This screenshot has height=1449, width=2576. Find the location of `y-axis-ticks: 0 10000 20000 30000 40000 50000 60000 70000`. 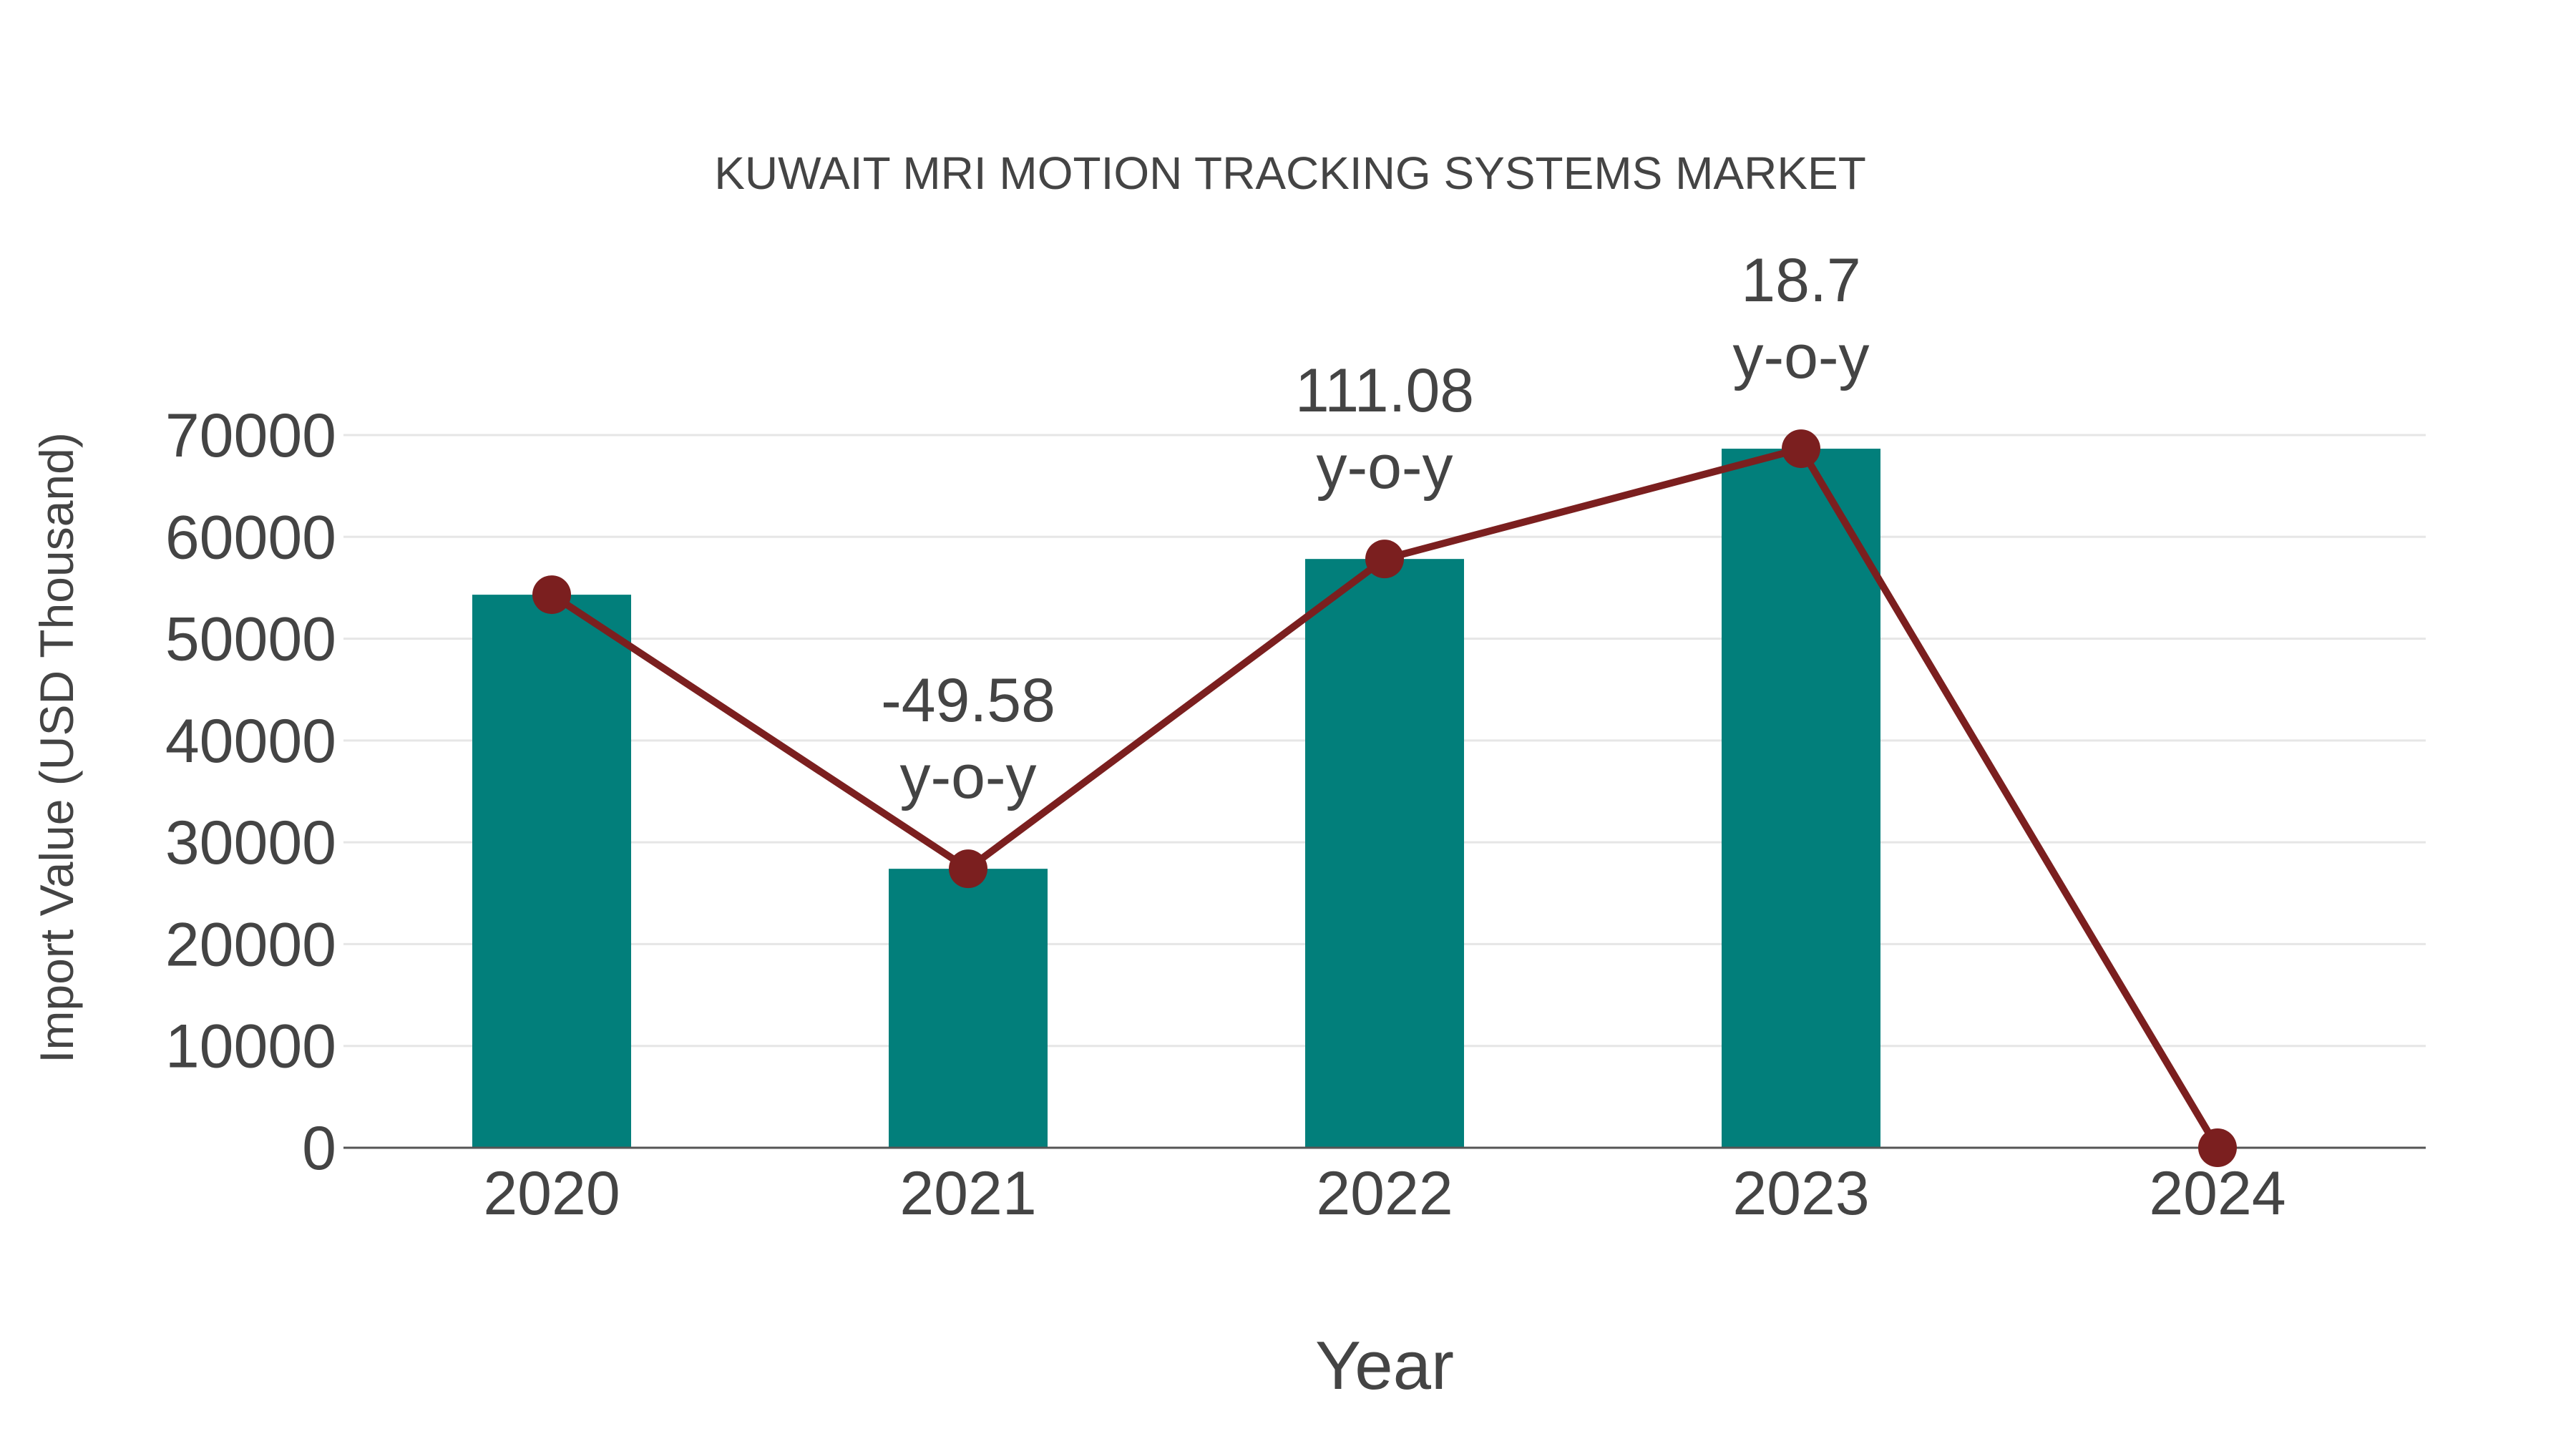

y-axis-ticks: 0 10000 20000 30000 40000 50000 60000 70000 is located at coordinates (250, 792).